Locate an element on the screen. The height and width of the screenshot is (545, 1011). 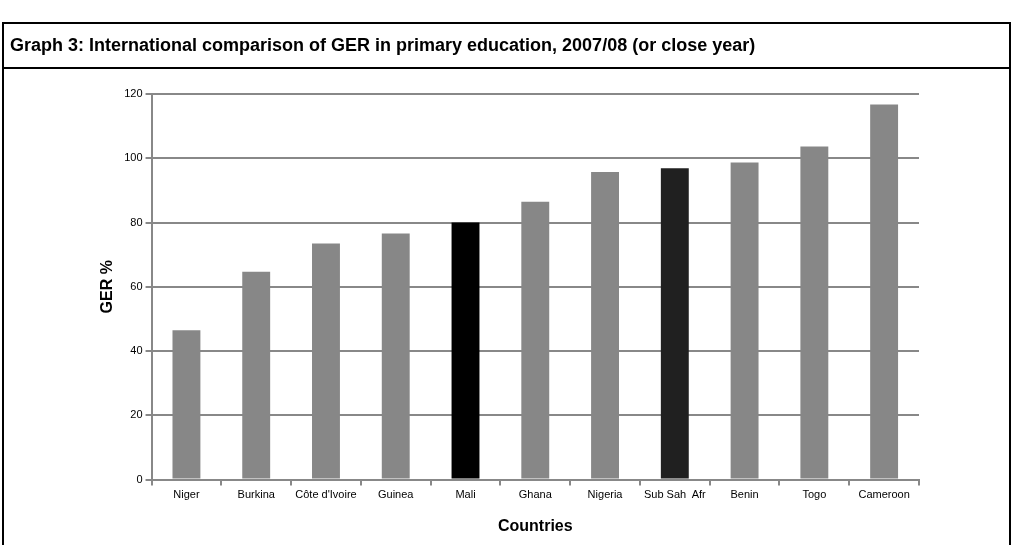
y-axis-title: GER % is located at coordinates (107, 287).